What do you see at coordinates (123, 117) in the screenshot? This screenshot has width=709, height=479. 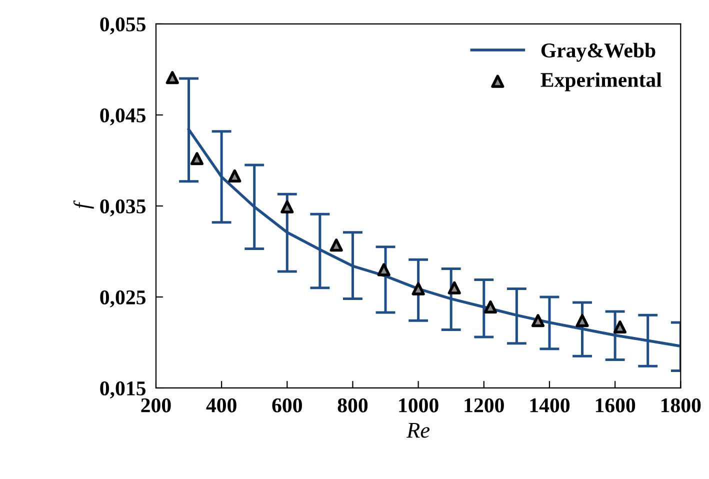 I see `y-tick-label: 0,045` at bounding box center [123, 117].